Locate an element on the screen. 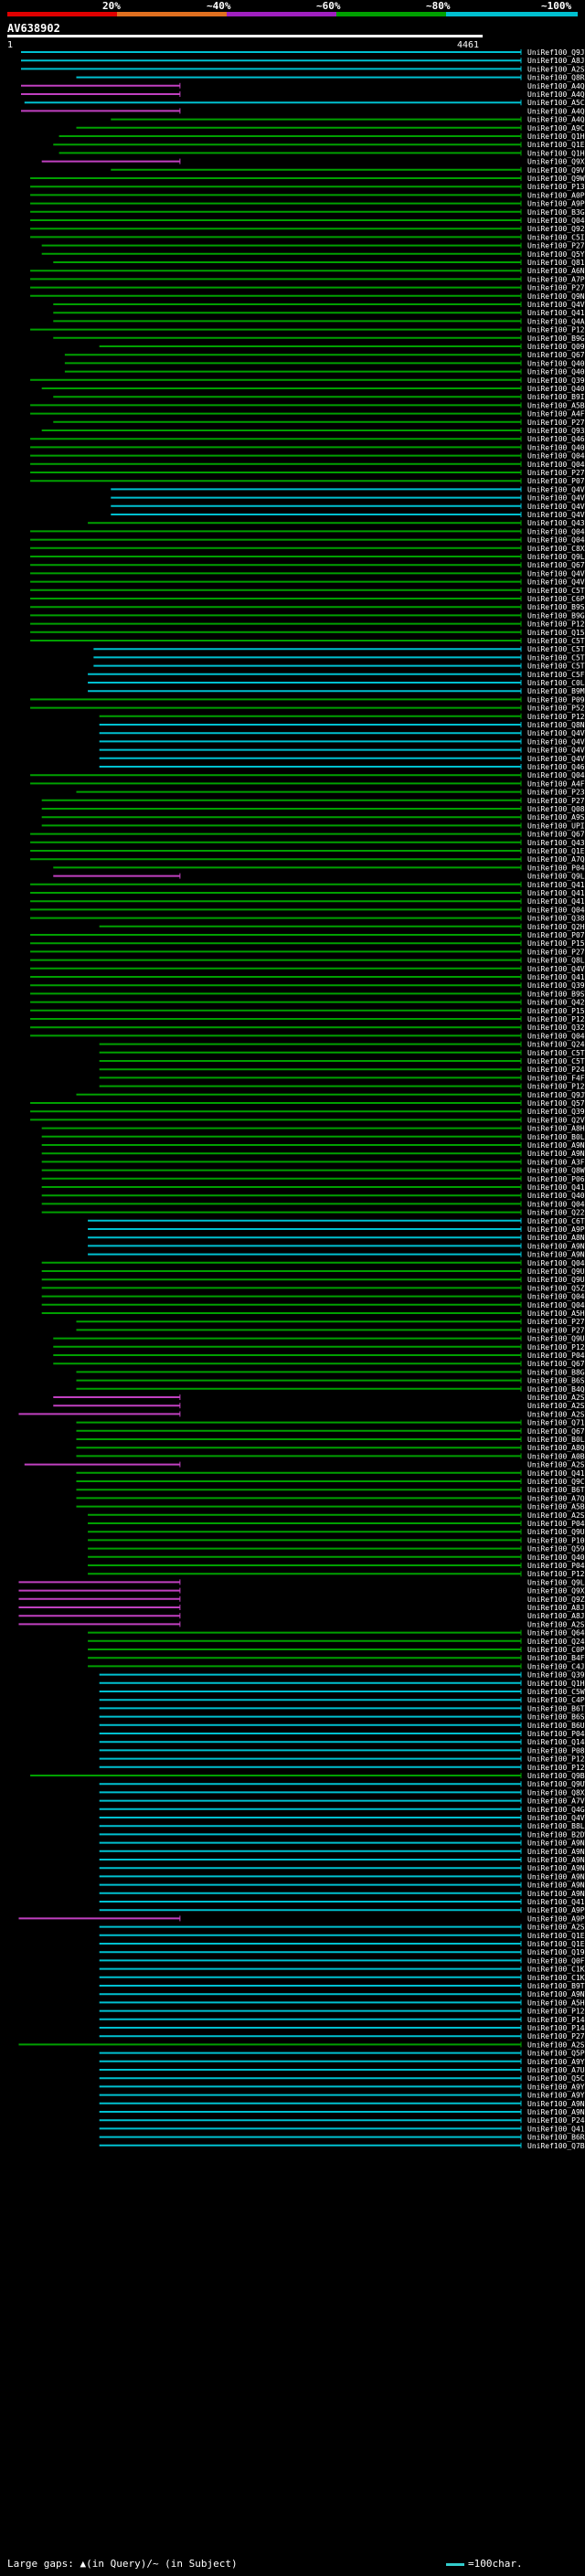  hit-label: UniRef100_B9G155 is located at coordinates (556, 615).